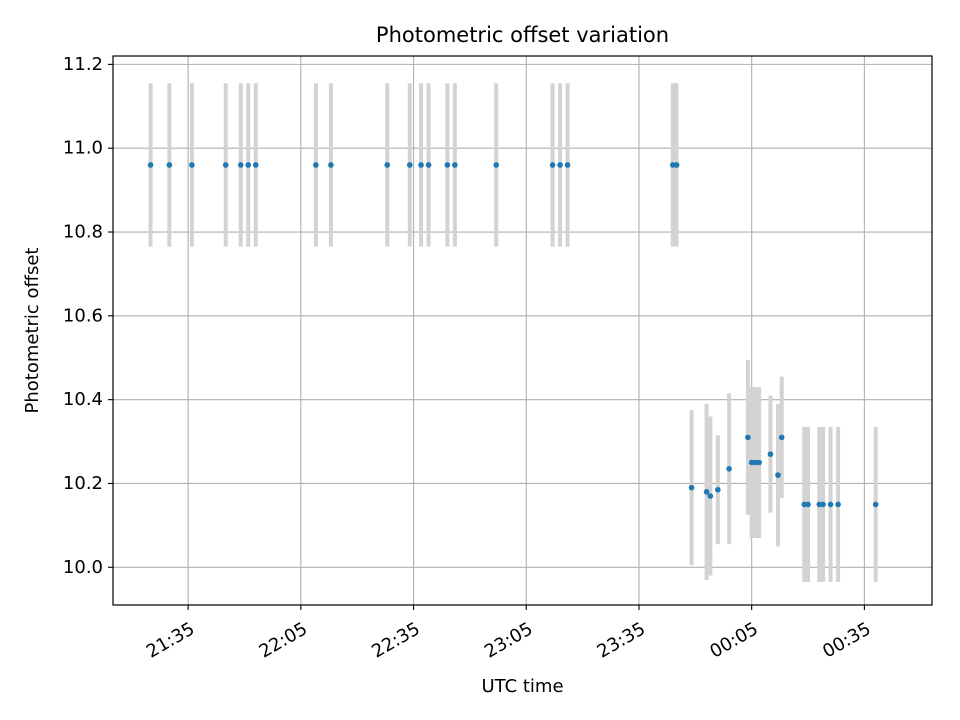  What do you see at coordinates (83, 483) in the screenshot?
I see `y-tick-label: 10.2` at bounding box center [83, 483].